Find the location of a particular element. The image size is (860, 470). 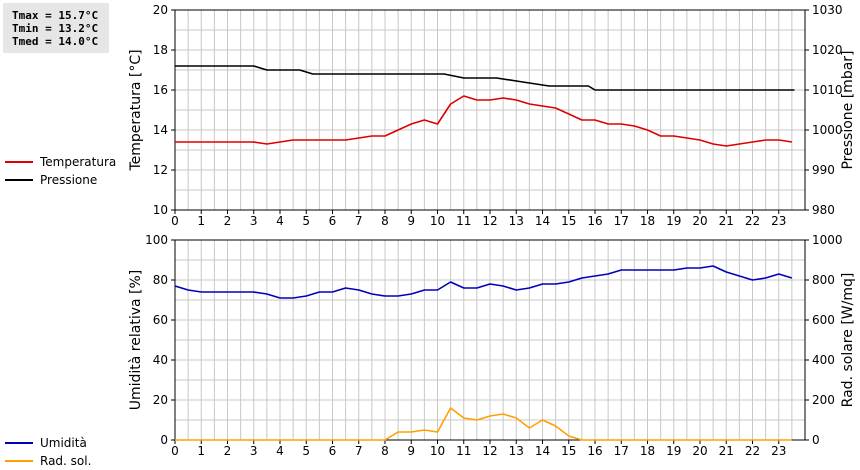

y-tick-label-right: 0 is located at coordinates (816, 440).